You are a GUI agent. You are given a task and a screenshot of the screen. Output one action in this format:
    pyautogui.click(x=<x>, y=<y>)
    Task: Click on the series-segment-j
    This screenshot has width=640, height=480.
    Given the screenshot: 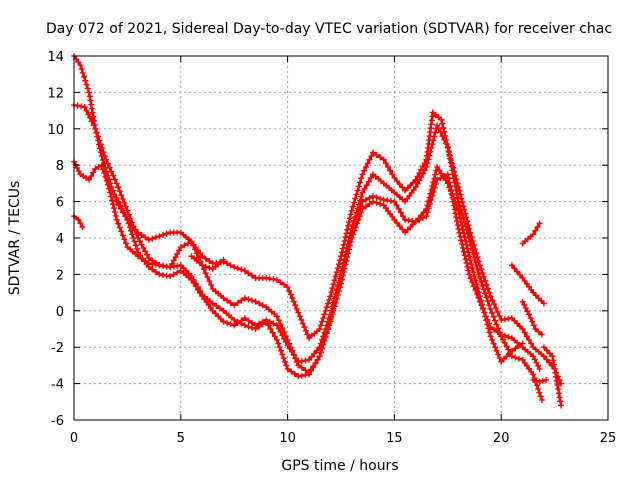 What is the action you would take?
    pyautogui.click(x=552, y=376)
    